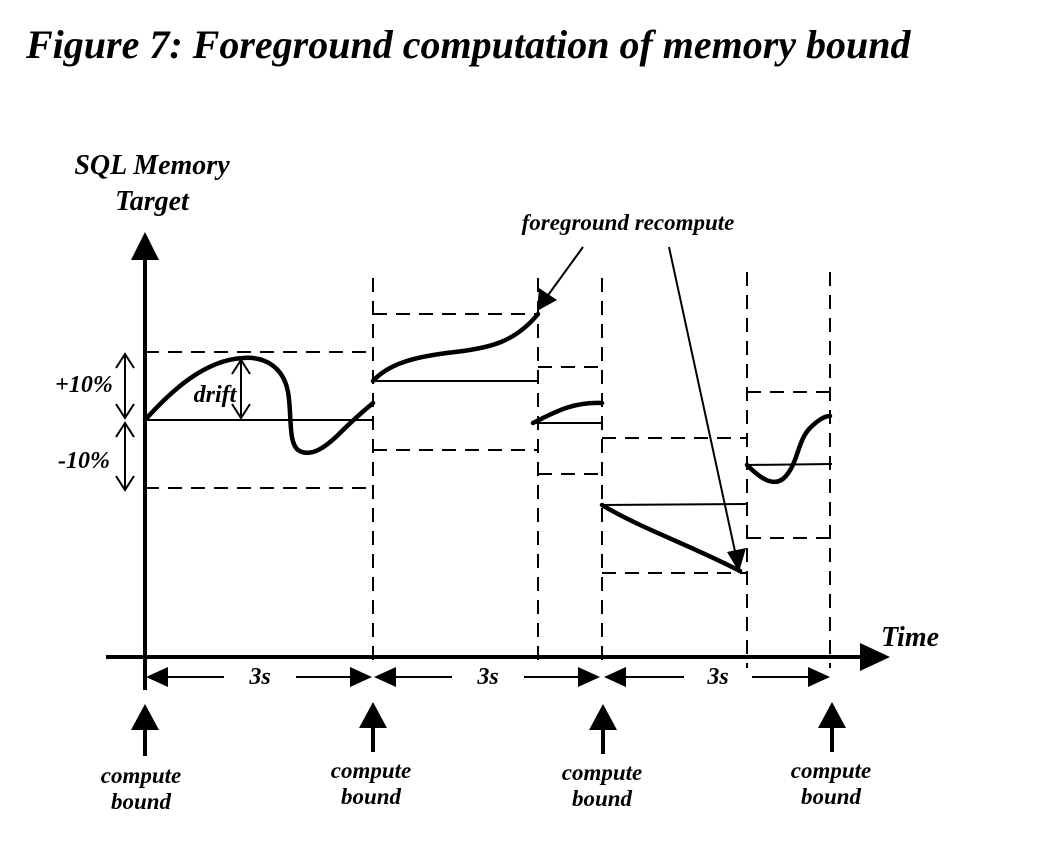  Describe the element at coordinates (141, 801) in the screenshot. I see `event-label-1-line2: bound` at that location.